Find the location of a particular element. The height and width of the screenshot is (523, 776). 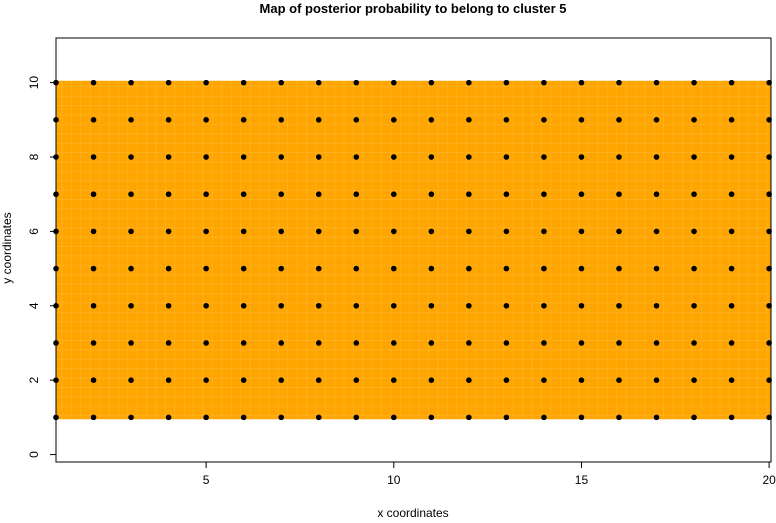

y-tick-label: 4 is located at coordinates (34, 305).